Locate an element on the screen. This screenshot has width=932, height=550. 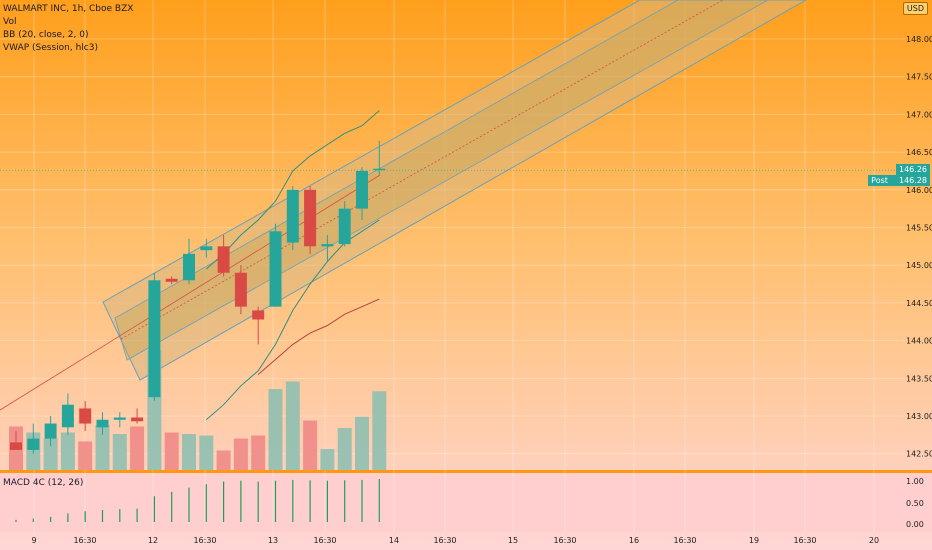
price-tick-label: 144.00 is located at coordinates (919, 341).